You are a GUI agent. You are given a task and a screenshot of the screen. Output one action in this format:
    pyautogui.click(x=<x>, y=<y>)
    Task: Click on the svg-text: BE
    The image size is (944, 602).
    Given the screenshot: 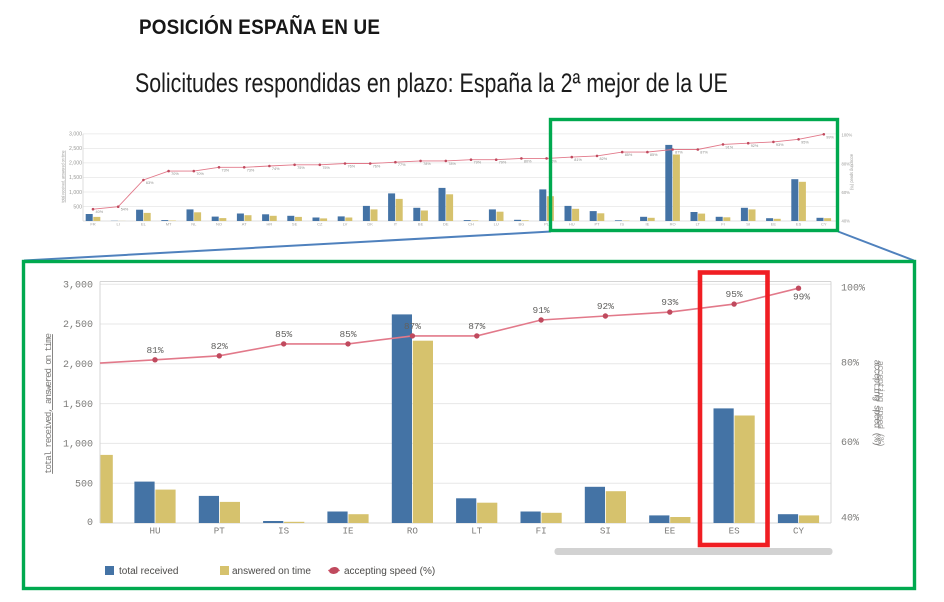 What is the action you would take?
    pyautogui.click(x=421, y=224)
    